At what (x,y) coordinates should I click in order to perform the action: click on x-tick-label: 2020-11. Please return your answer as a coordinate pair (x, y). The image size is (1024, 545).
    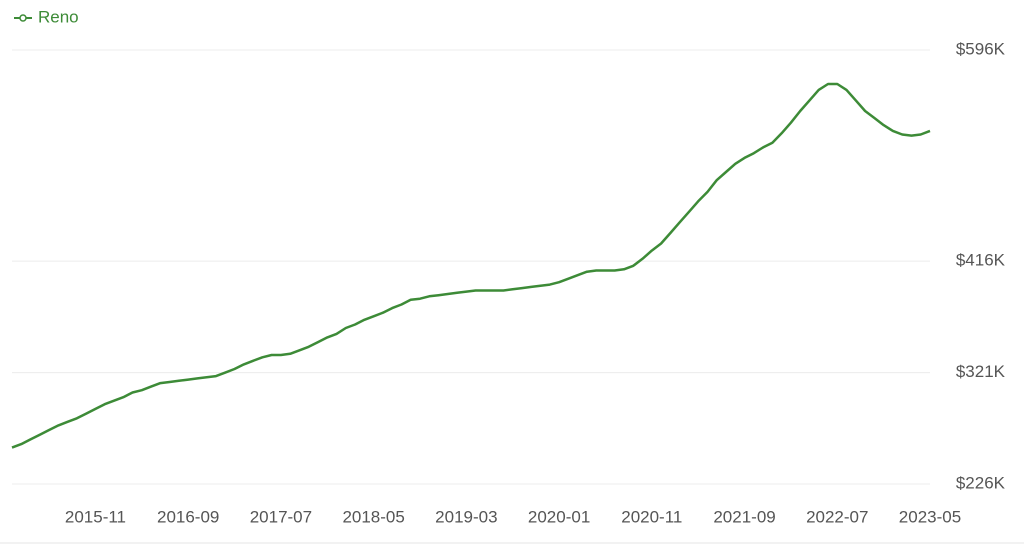
    Looking at the image, I should click on (651, 516).